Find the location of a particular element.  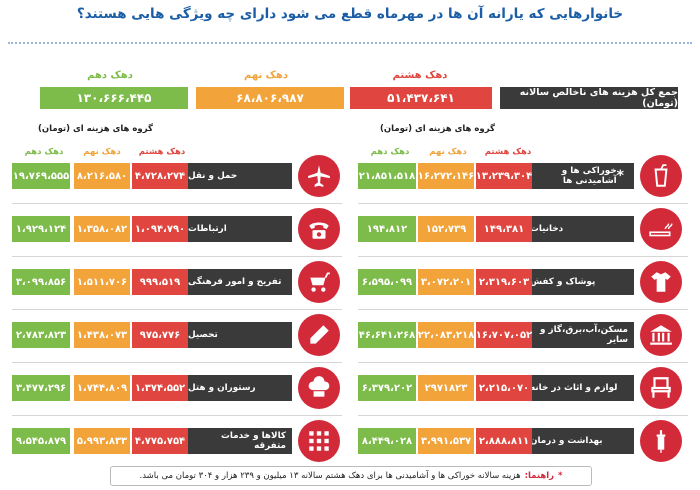

left-dahak9-value: ۵،۹۹۳،۸۳۳ is located at coordinates (102, 441).